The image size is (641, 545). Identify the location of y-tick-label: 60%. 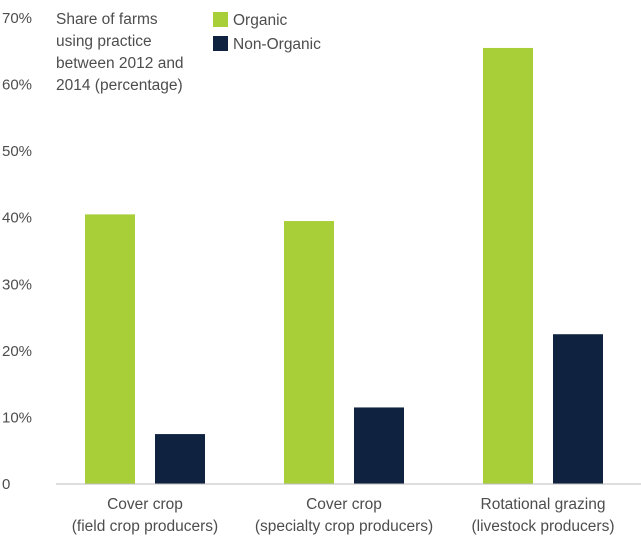
(17, 85).